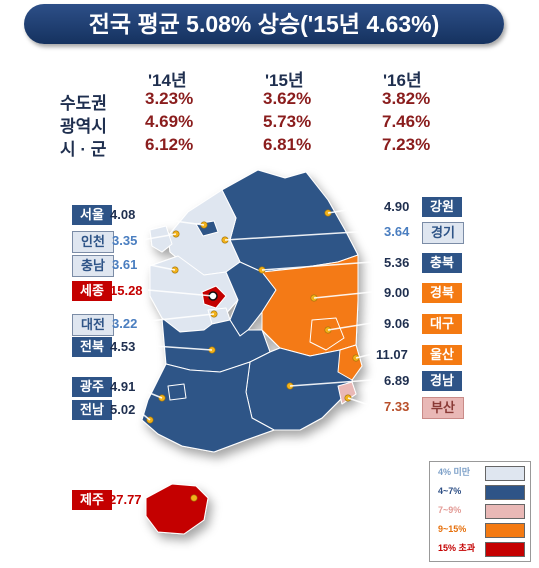  What do you see at coordinates (83, 126) in the screenshot?
I see `row-label: 광역시` at bounding box center [83, 126].